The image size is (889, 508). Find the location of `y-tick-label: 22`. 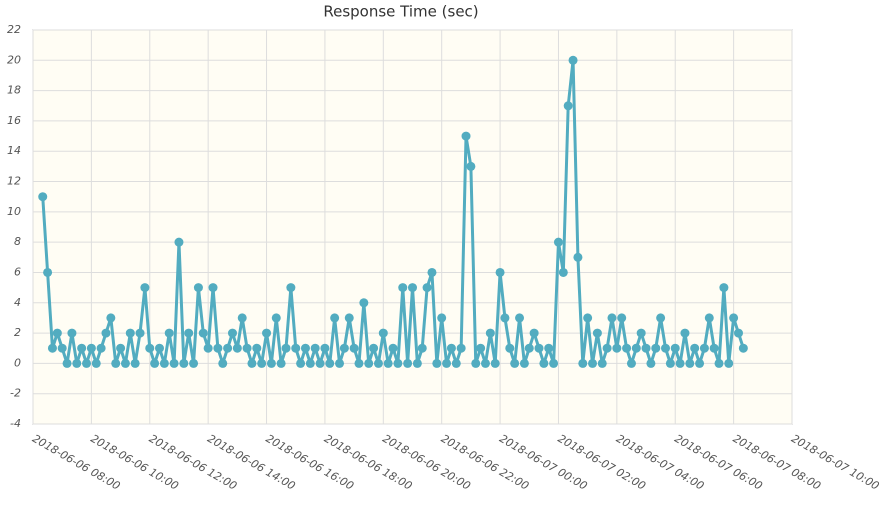

y-tick-label: 22 is located at coordinates (14, 29).